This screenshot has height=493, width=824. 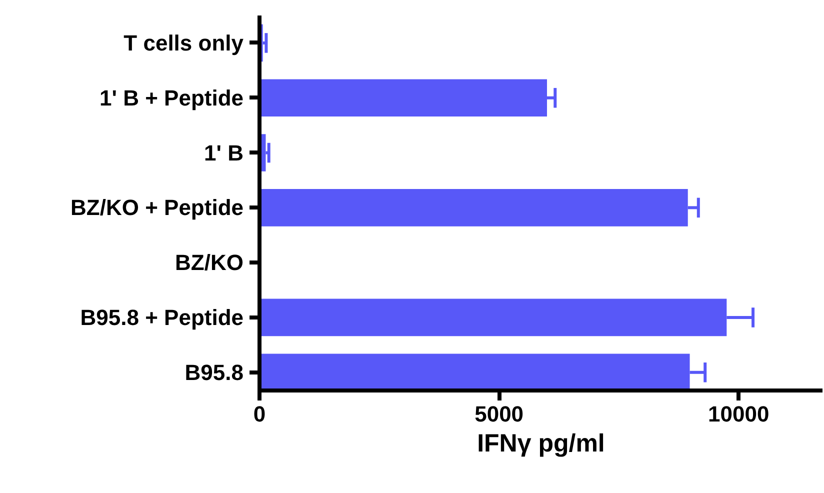 What do you see at coordinates (541, 444) in the screenshot?
I see `x-axis-title: IFNγ pg/ml` at bounding box center [541, 444].